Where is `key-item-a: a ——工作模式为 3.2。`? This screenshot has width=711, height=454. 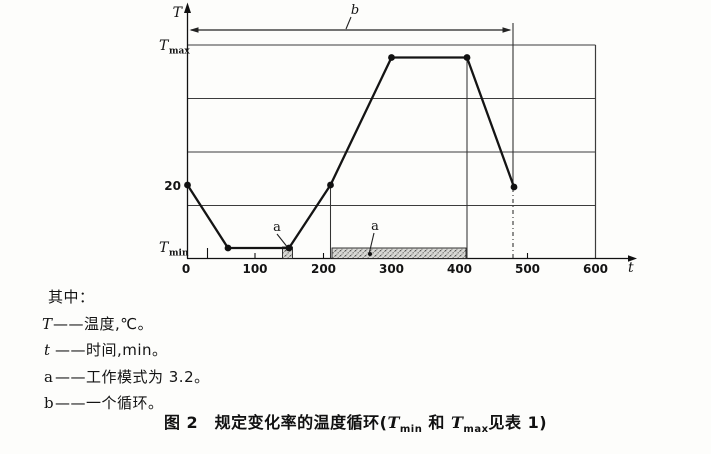 key-item-a: a ——工作模式为 3.2。 is located at coordinates (126, 377).